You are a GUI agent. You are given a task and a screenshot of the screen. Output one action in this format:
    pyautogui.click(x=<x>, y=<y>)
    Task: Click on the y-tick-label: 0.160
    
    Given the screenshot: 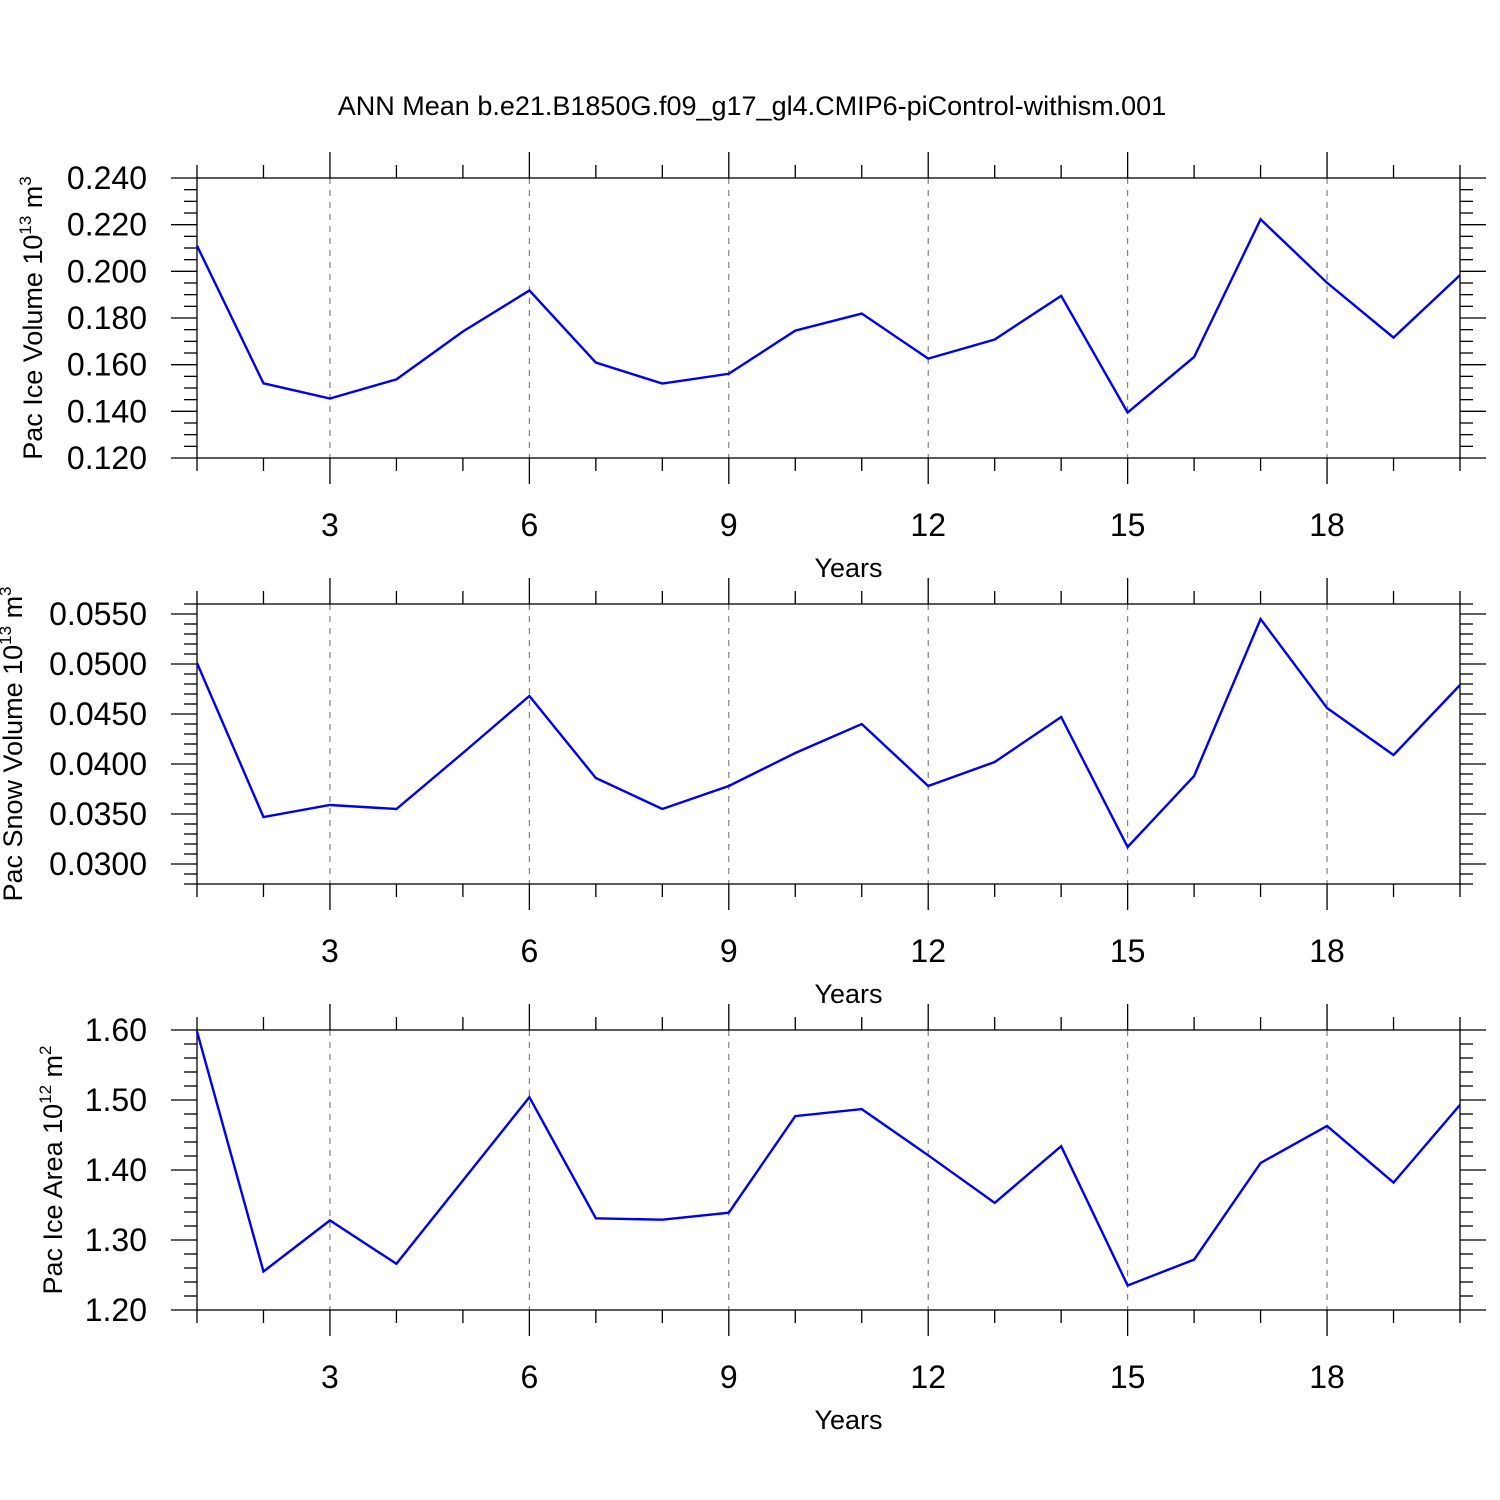 What is the action you would take?
    pyautogui.click(x=107, y=365)
    